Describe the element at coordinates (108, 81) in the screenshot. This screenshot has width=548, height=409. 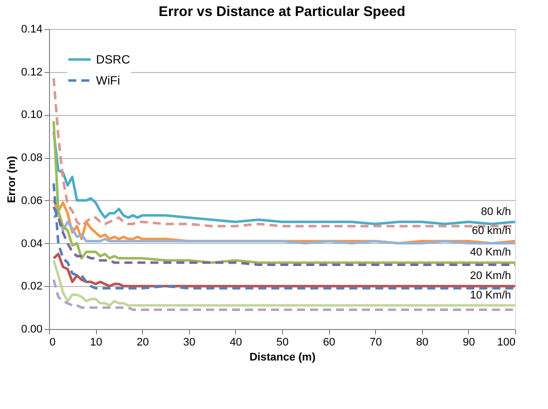
I see `legend-label: WiFi` at that location.